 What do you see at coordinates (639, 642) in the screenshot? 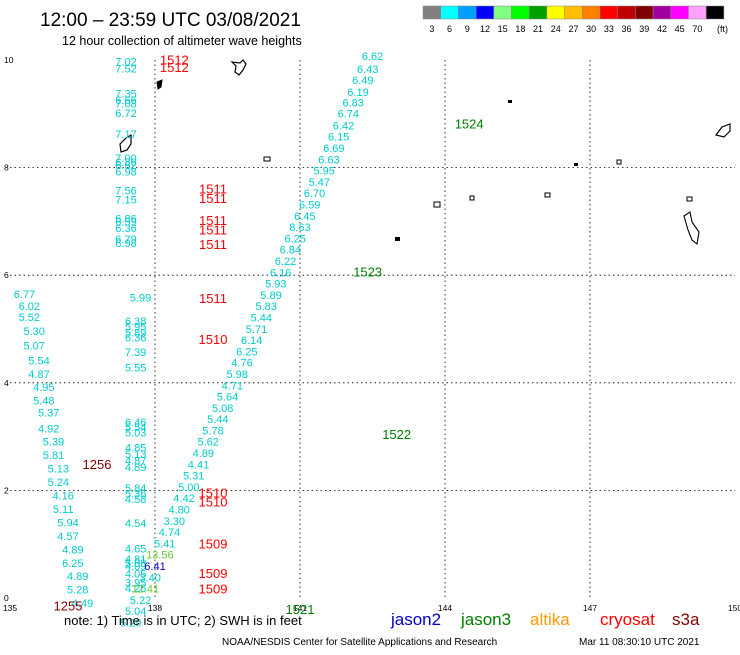
I see `footer-timestamp: Mar 11 08:30:10 UTC 2021` at bounding box center [639, 642].